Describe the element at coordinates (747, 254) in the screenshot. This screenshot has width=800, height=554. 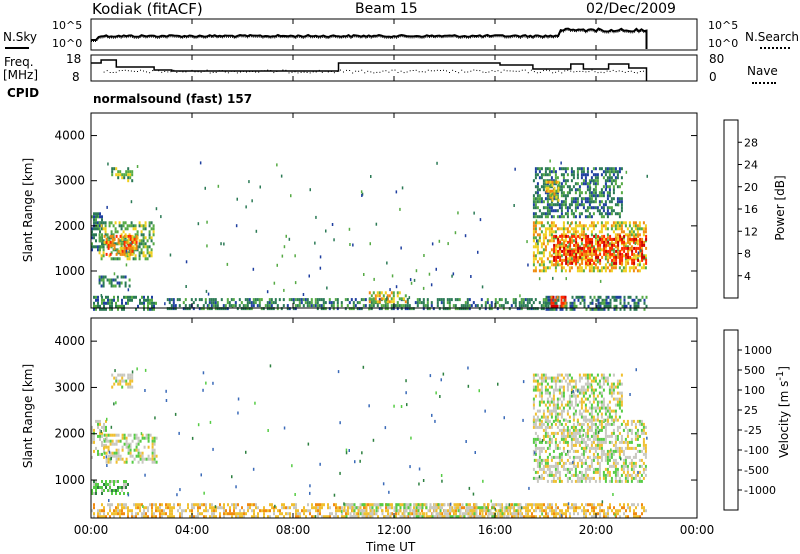
I see `power-colorbar-tick-label: 8` at that location.